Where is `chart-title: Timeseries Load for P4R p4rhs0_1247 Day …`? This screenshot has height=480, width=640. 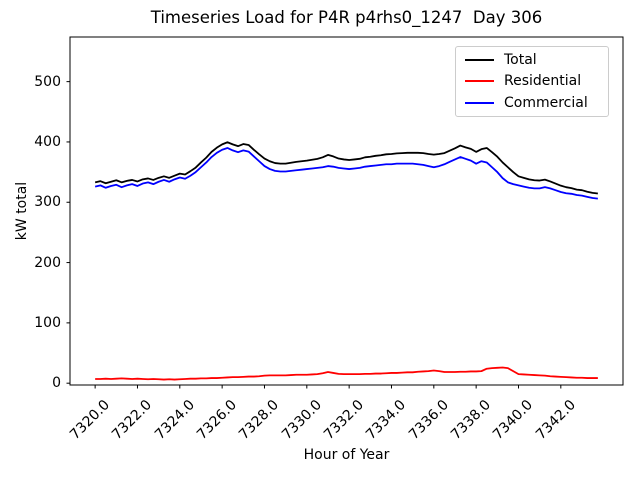 chart-title: Timeseries Load for P4R p4rhs0_1247 Day … is located at coordinates (346, 17).